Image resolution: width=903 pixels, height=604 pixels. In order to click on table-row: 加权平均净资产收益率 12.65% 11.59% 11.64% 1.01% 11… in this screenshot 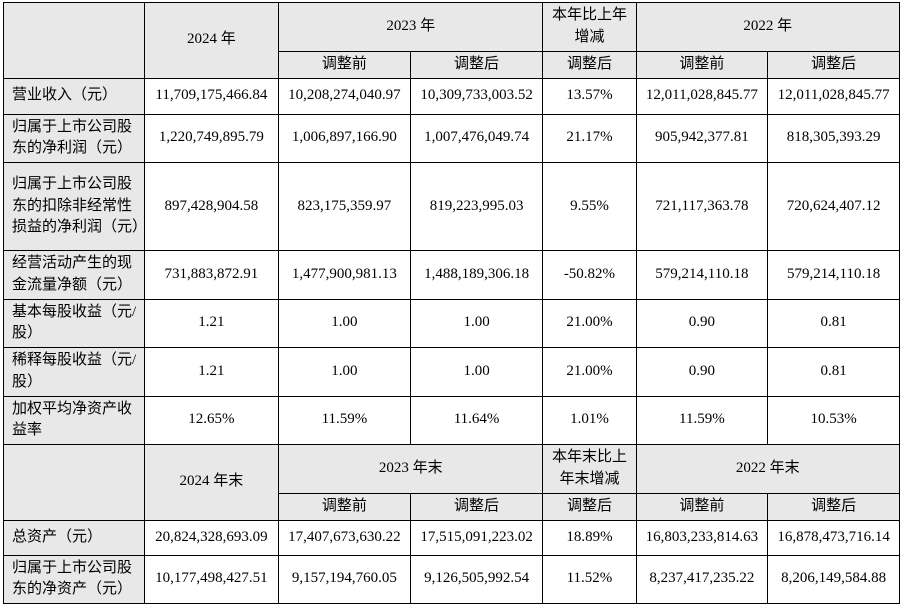, I will do `click(451, 420)`.